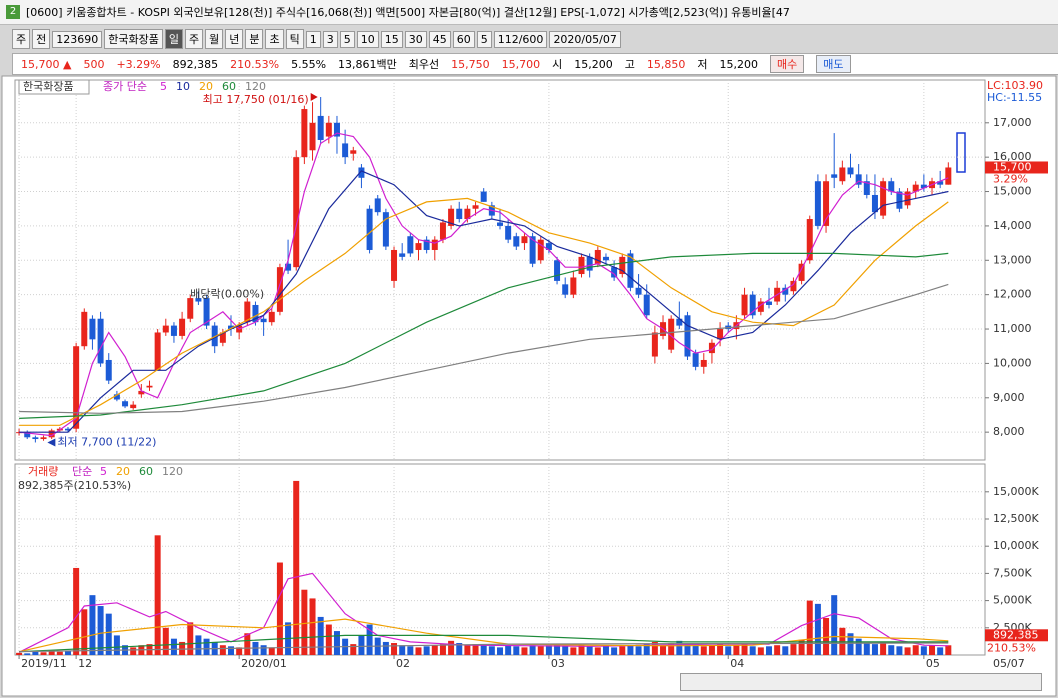 This screenshot has width=1058, height=698. Describe the element at coordinates (54, 87) in the screenshot. I see `legend-box` at that location.